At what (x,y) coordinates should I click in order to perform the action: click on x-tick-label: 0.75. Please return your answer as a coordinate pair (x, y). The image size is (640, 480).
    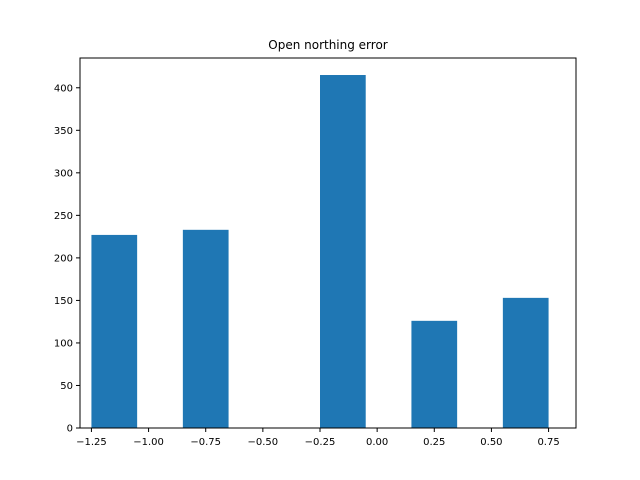
    Looking at the image, I should click on (548, 442).